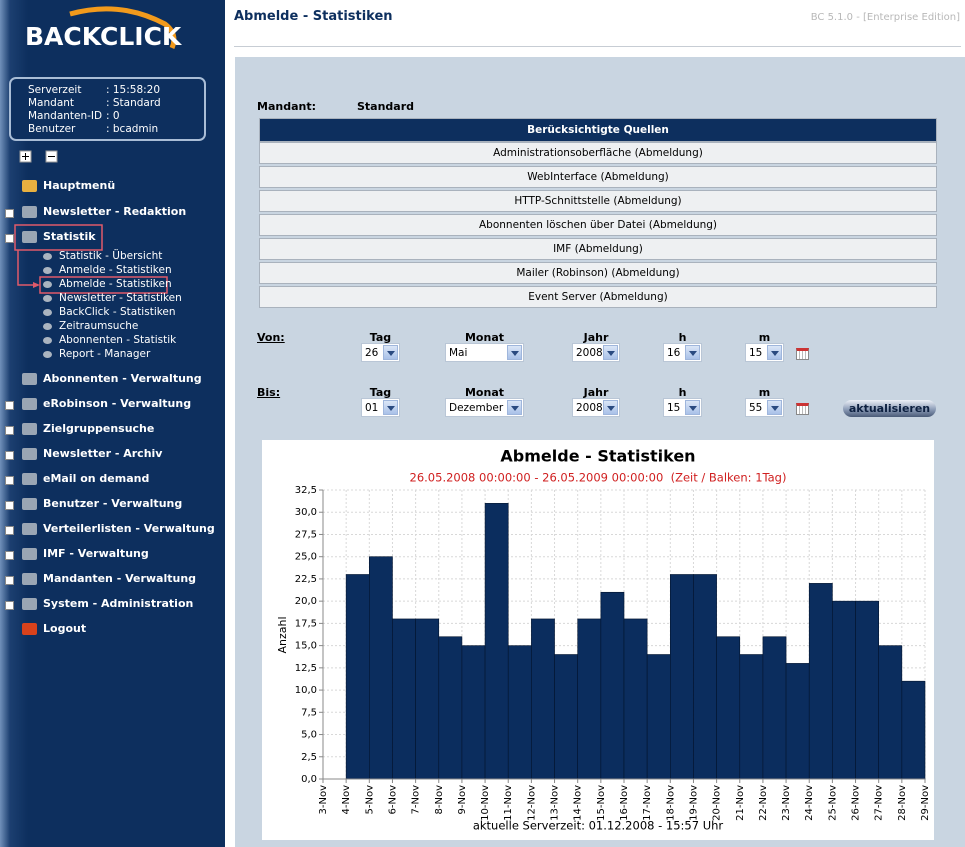  I want to click on menu-item: Mandanten - Verwaltung, so click(120, 578).